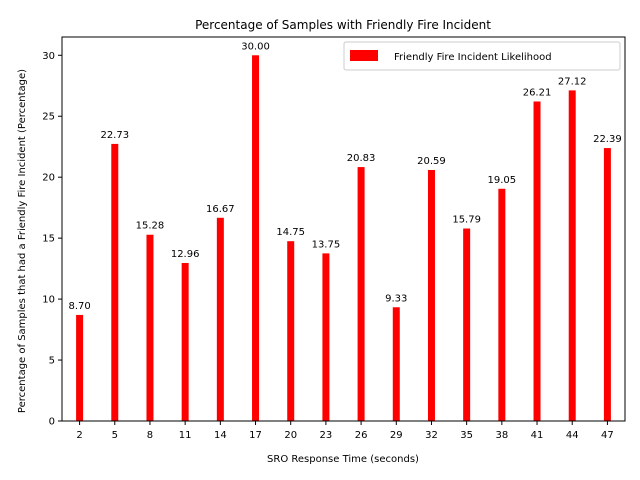 Image resolution: width=640 pixels, height=480 pixels. What do you see at coordinates (572, 435) in the screenshot?
I see `x-tick-label: 44` at bounding box center [572, 435].